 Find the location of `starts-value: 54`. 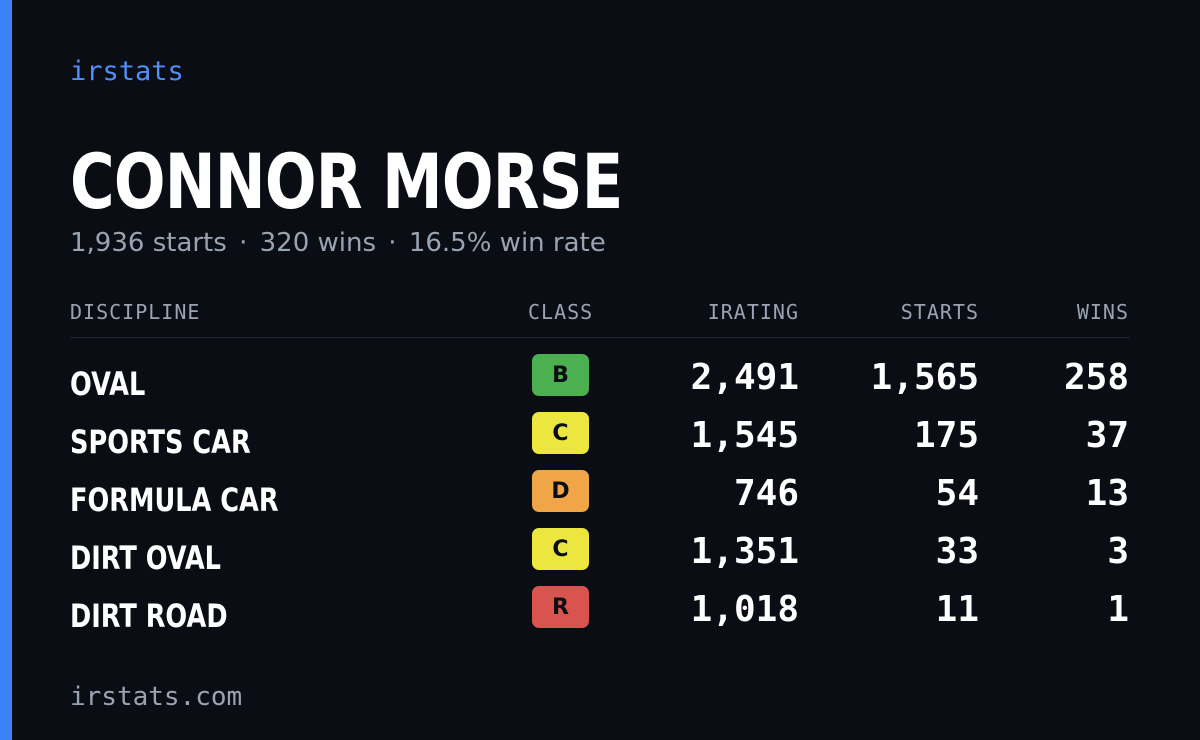

starts-value: 54 is located at coordinates (957, 493).